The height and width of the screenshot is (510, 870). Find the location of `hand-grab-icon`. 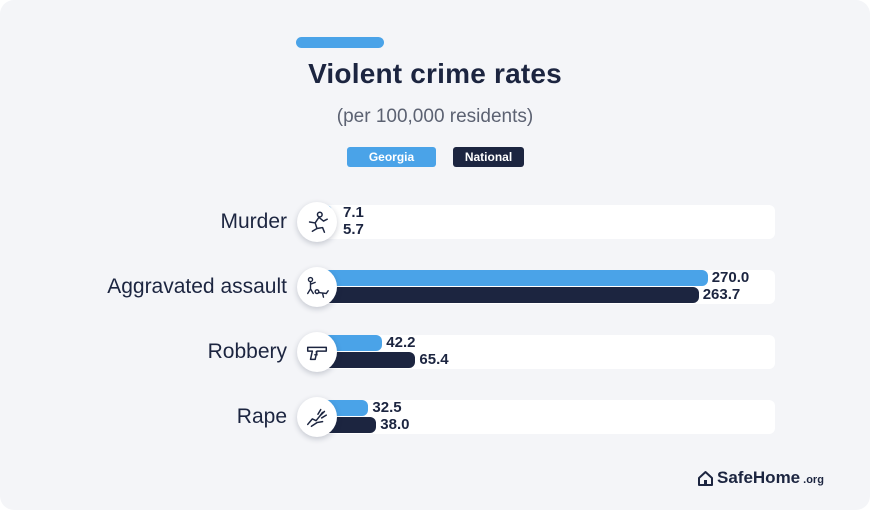

hand-grab-icon is located at coordinates (317, 418).